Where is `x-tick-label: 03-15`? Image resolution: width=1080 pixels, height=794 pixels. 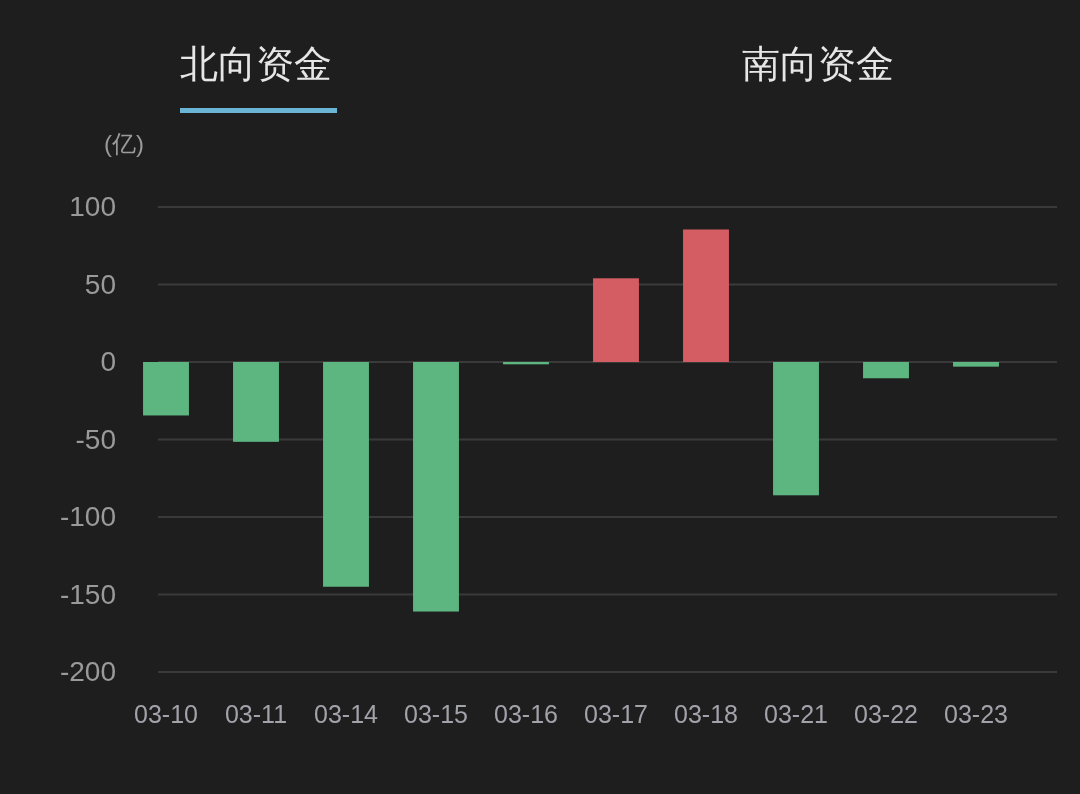 x-tick-label: 03-15 is located at coordinates (436, 713).